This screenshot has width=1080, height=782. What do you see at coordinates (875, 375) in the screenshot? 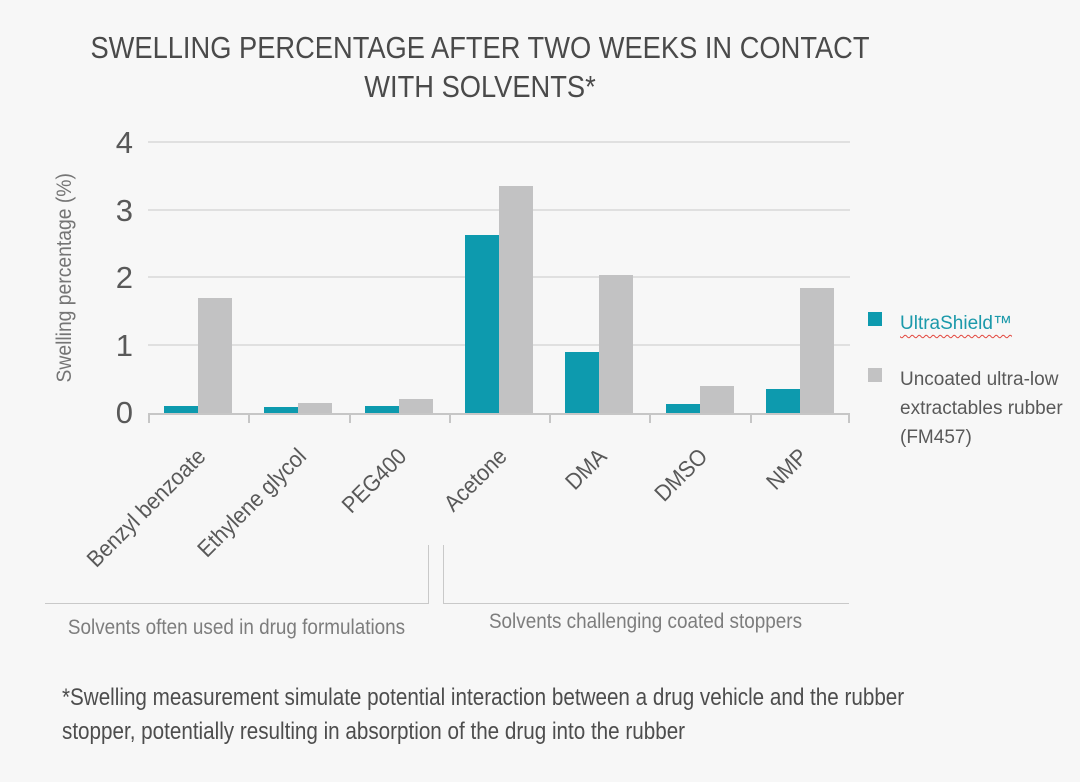
I see `legend-swatch-gray` at bounding box center [875, 375].